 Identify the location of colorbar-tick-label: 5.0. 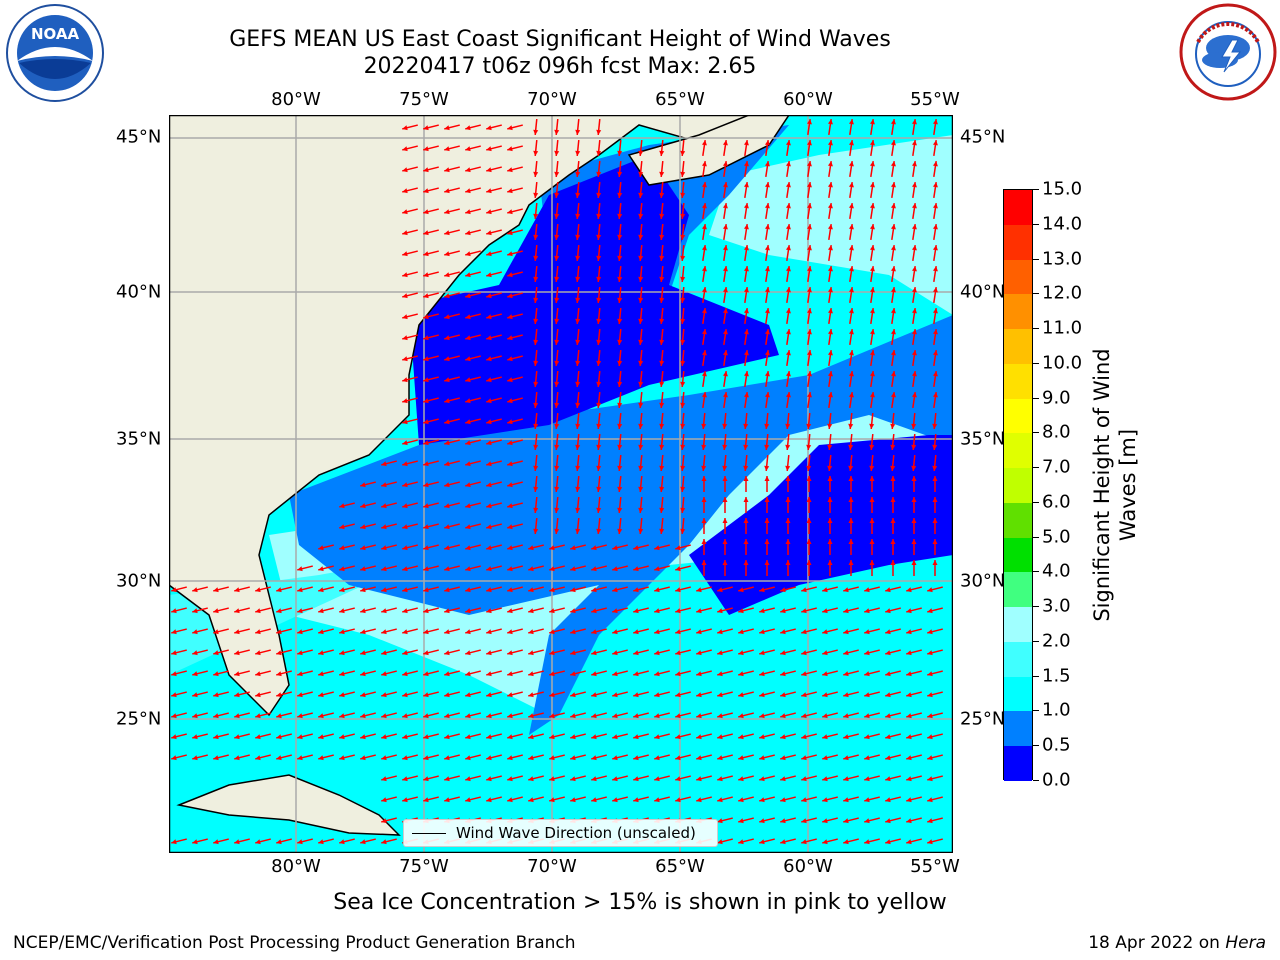
(1056, 537).